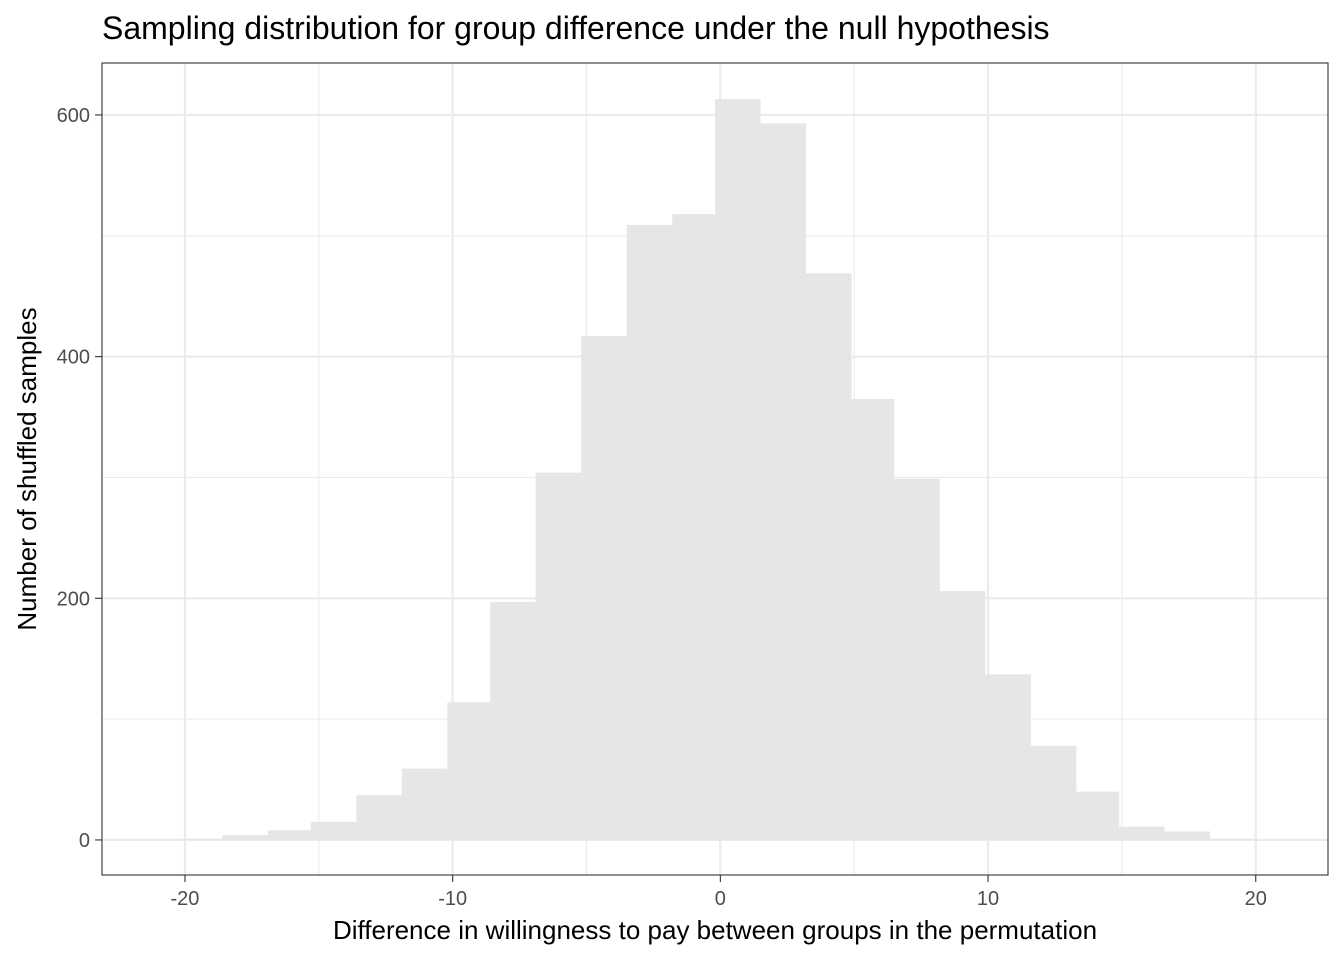  What do you see at coordinates (84, 841) in the screenshot?
I see `y-tick-label: 0` at bounding box center [84, 841].